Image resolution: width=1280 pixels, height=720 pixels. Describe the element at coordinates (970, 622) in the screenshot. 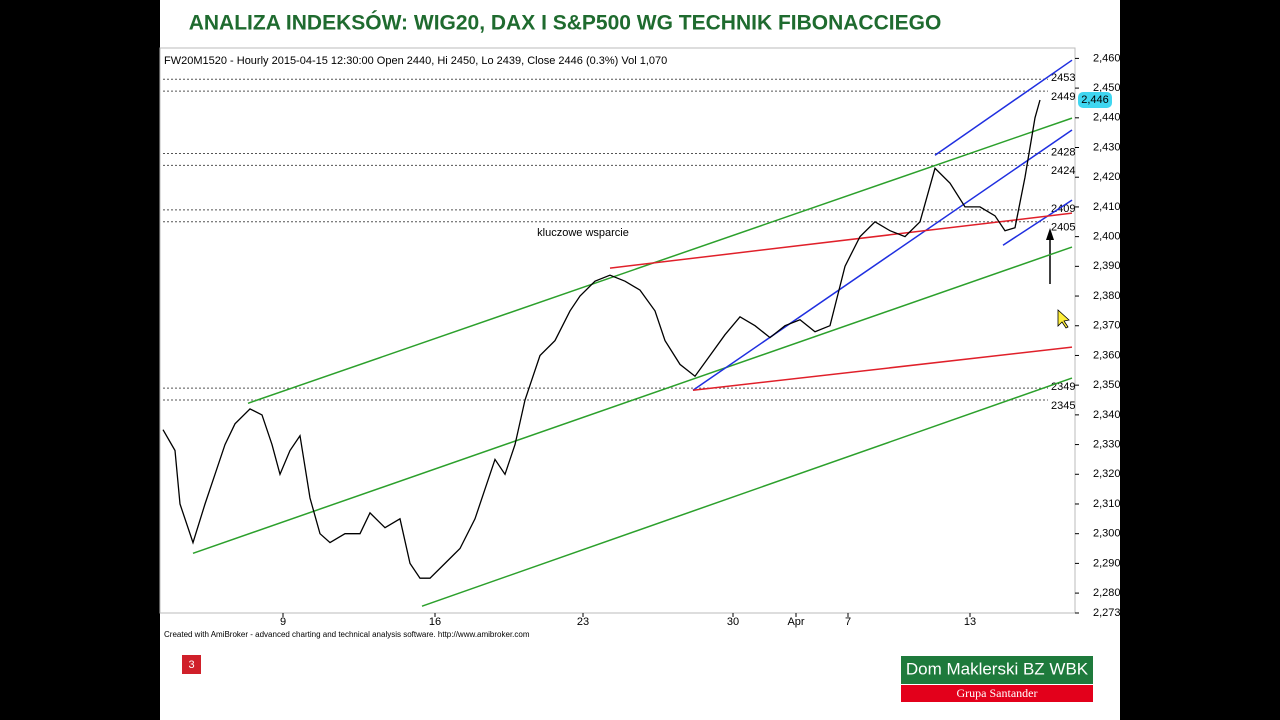

I see `x-tick-label: 13` at that location.